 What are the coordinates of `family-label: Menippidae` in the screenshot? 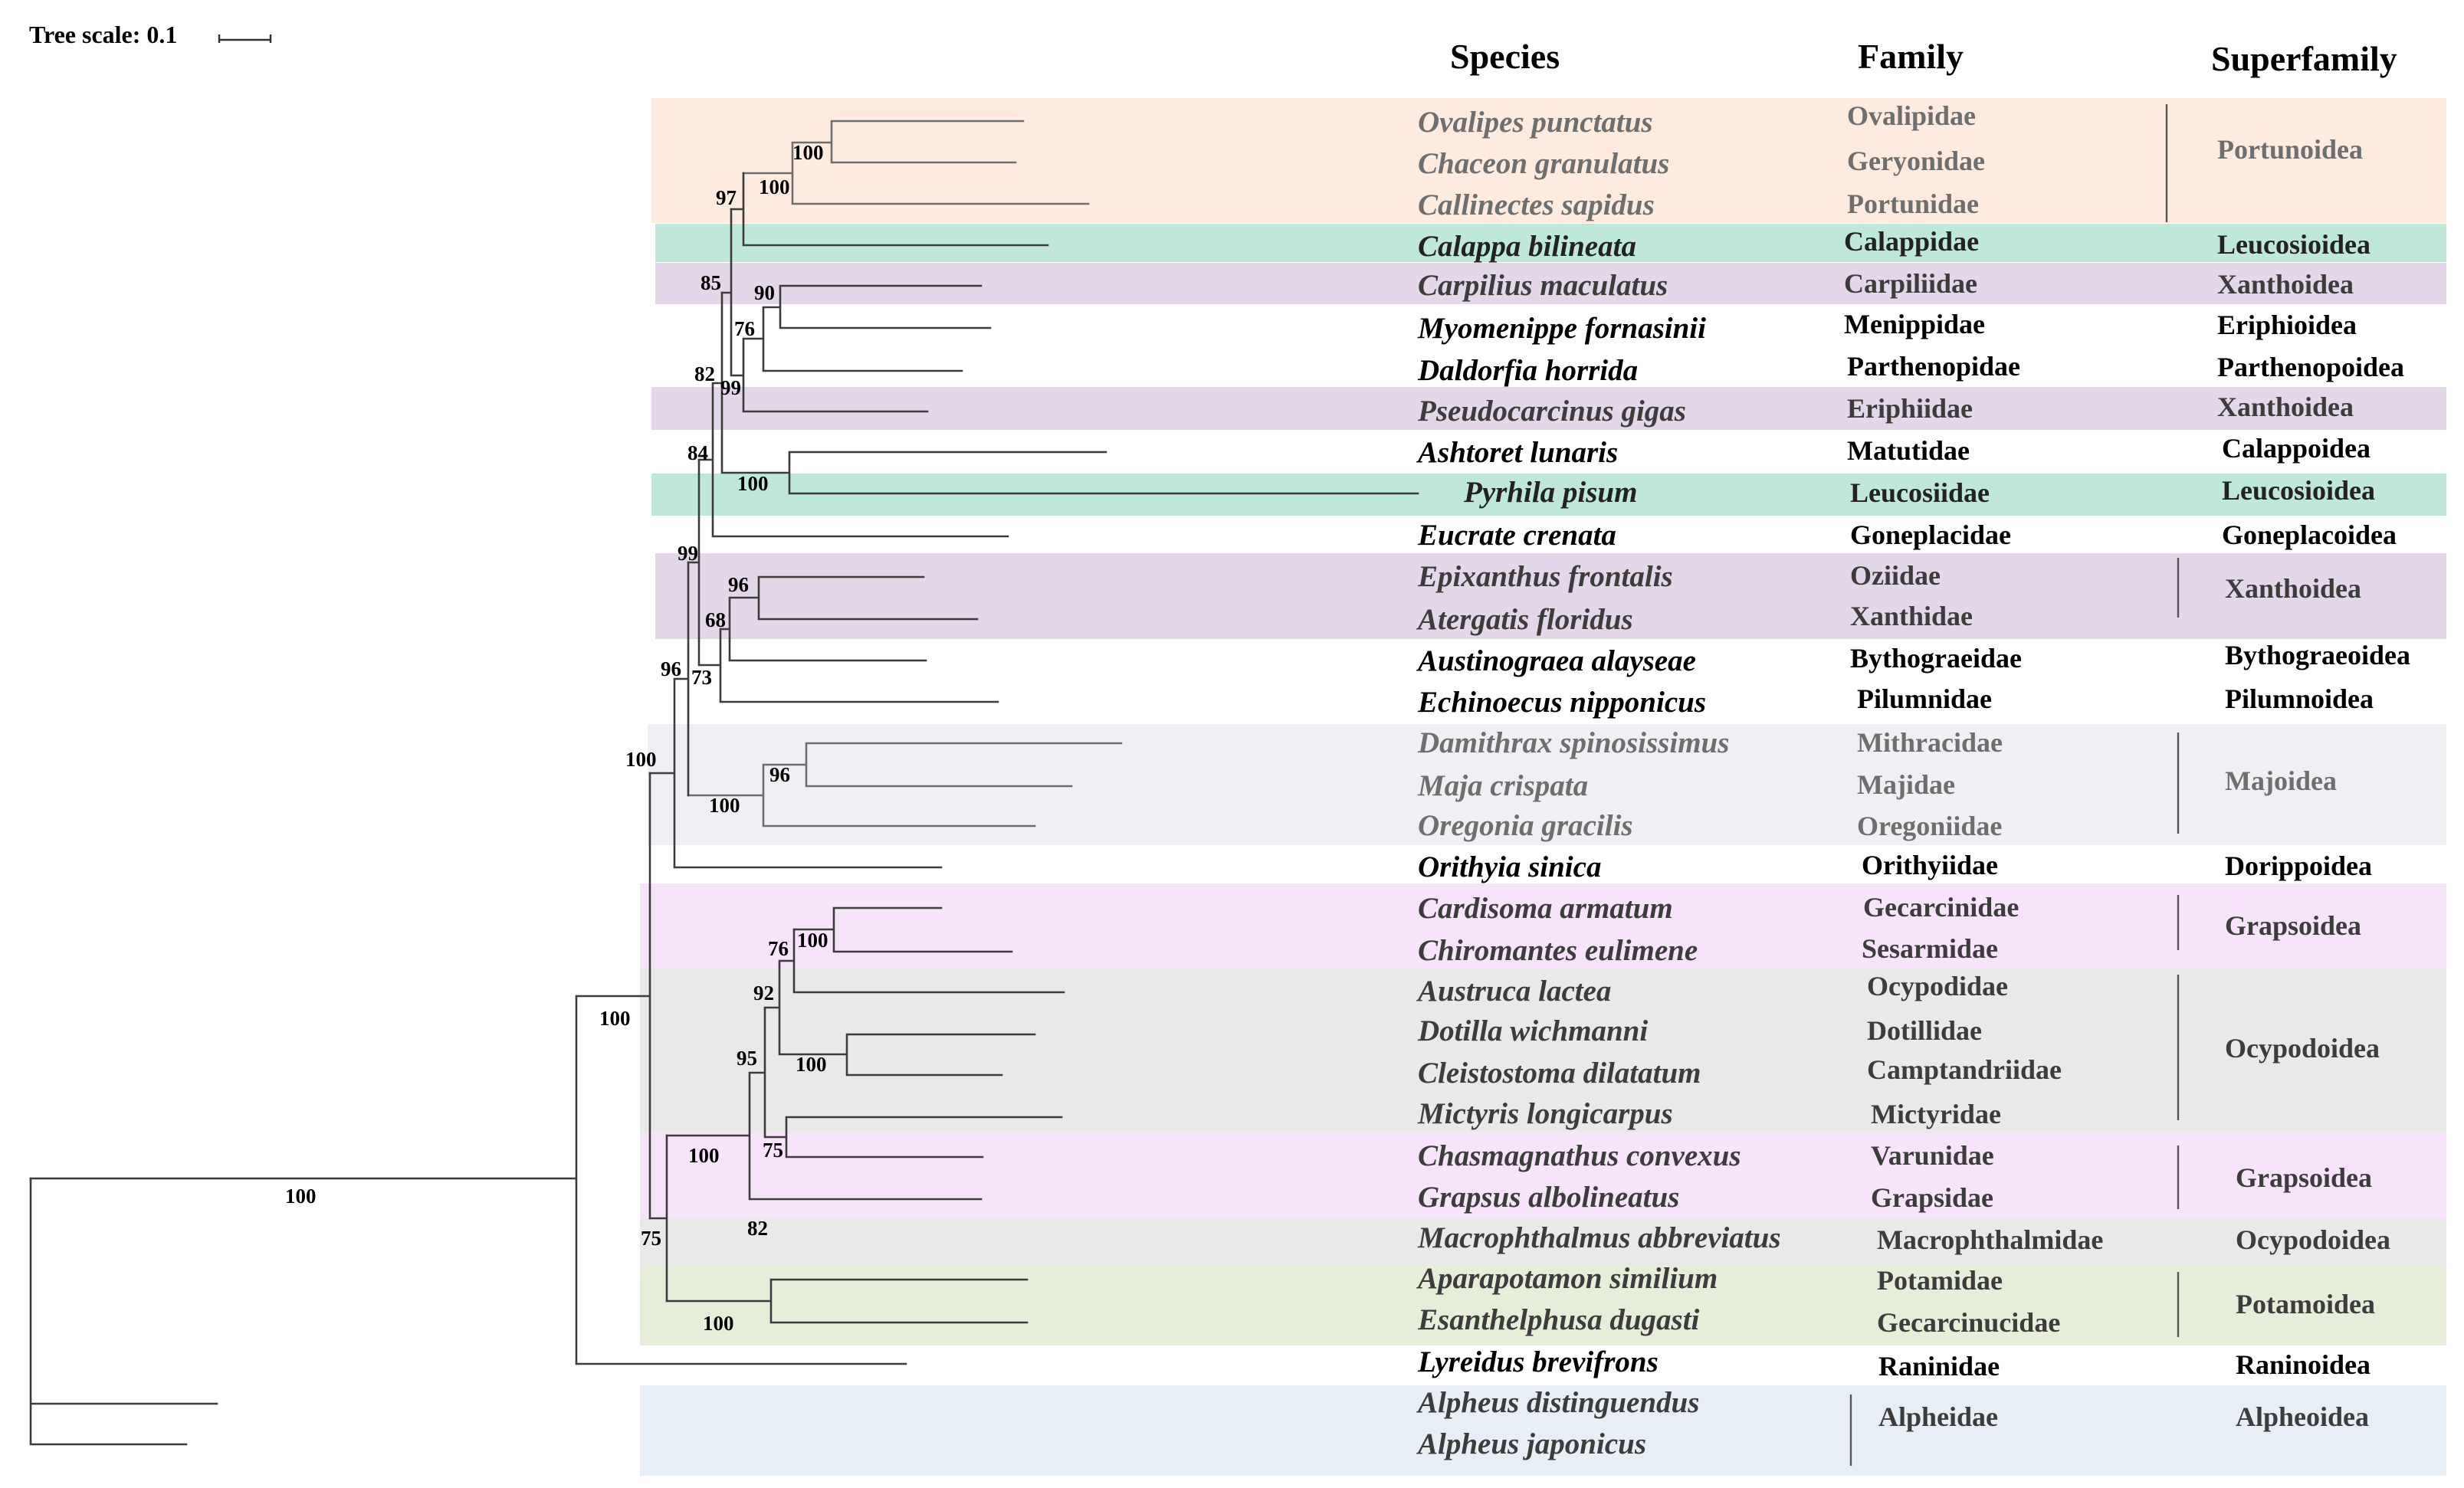 It's located at (1914, 324).